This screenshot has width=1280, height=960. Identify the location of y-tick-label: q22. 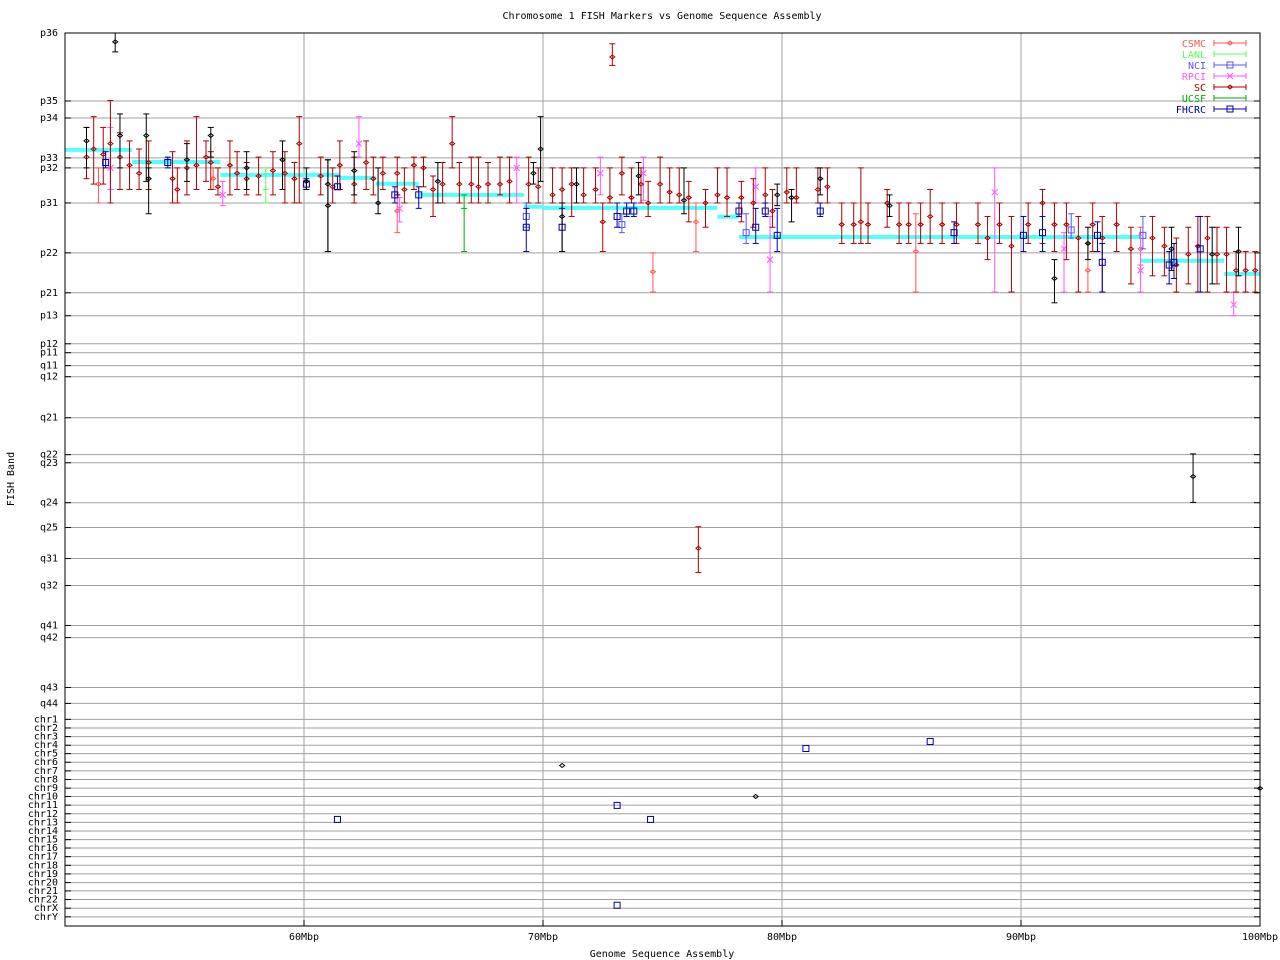
(49, 455).